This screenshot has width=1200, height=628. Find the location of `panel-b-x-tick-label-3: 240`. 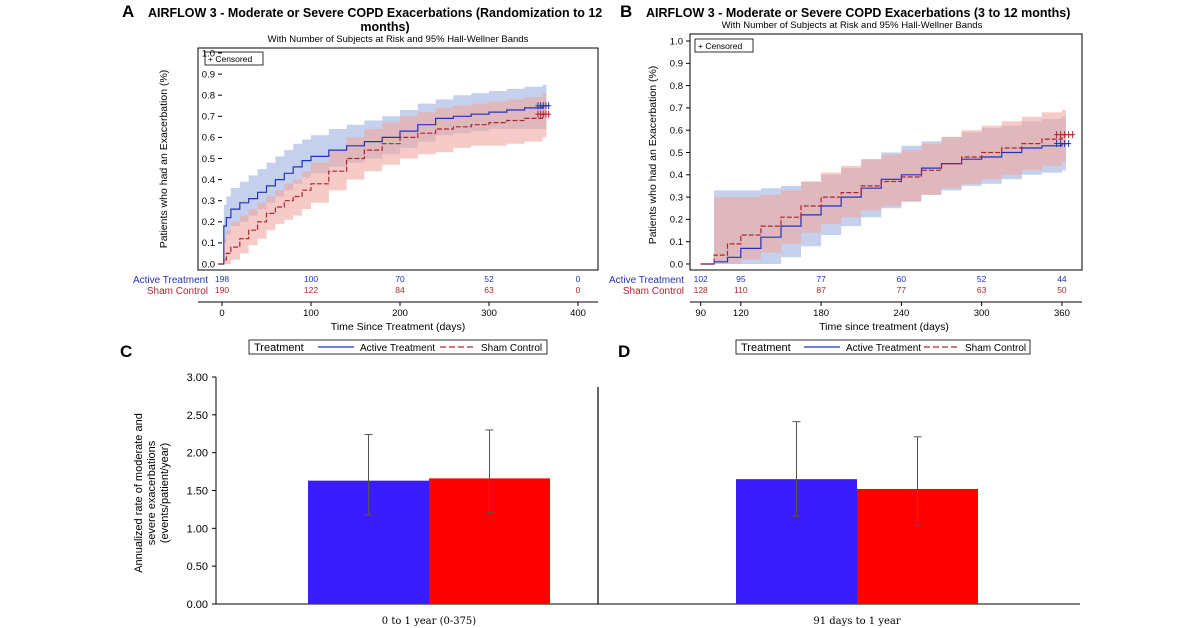

panel-b-x-tick-label-3: 240 is located at coordinates (901, 313).